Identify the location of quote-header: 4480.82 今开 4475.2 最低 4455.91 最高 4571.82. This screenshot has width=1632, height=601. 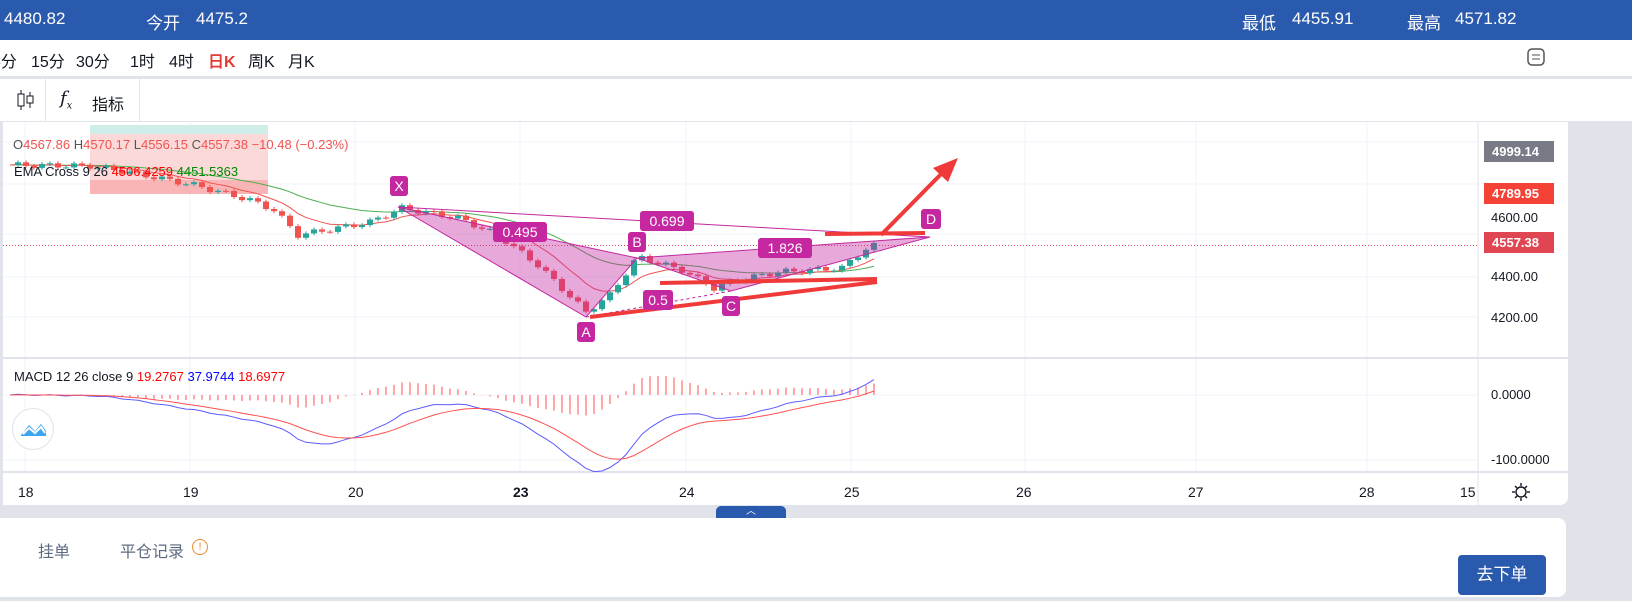
(816, 20).